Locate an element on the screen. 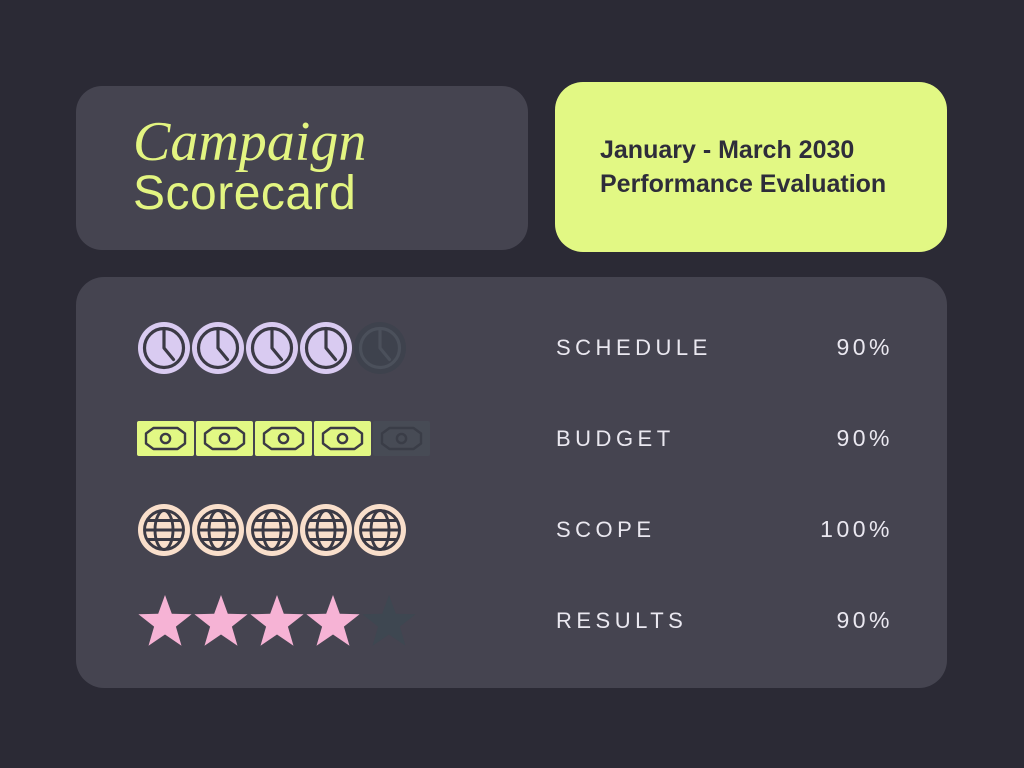 This screenshot has width=1024, height=768. scorecard-row-results: RESULTS 90% is located at coordinates (515, 620).